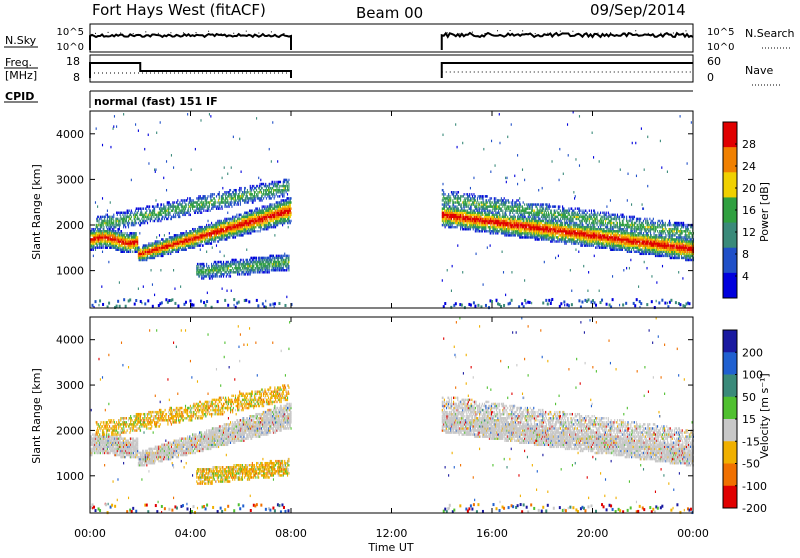 Image resolution: width=800 pixels, height=558 pixels. Describe the element at coordinates (759, 70) in the screenshot. I see `nave-label: Nave` at that location.